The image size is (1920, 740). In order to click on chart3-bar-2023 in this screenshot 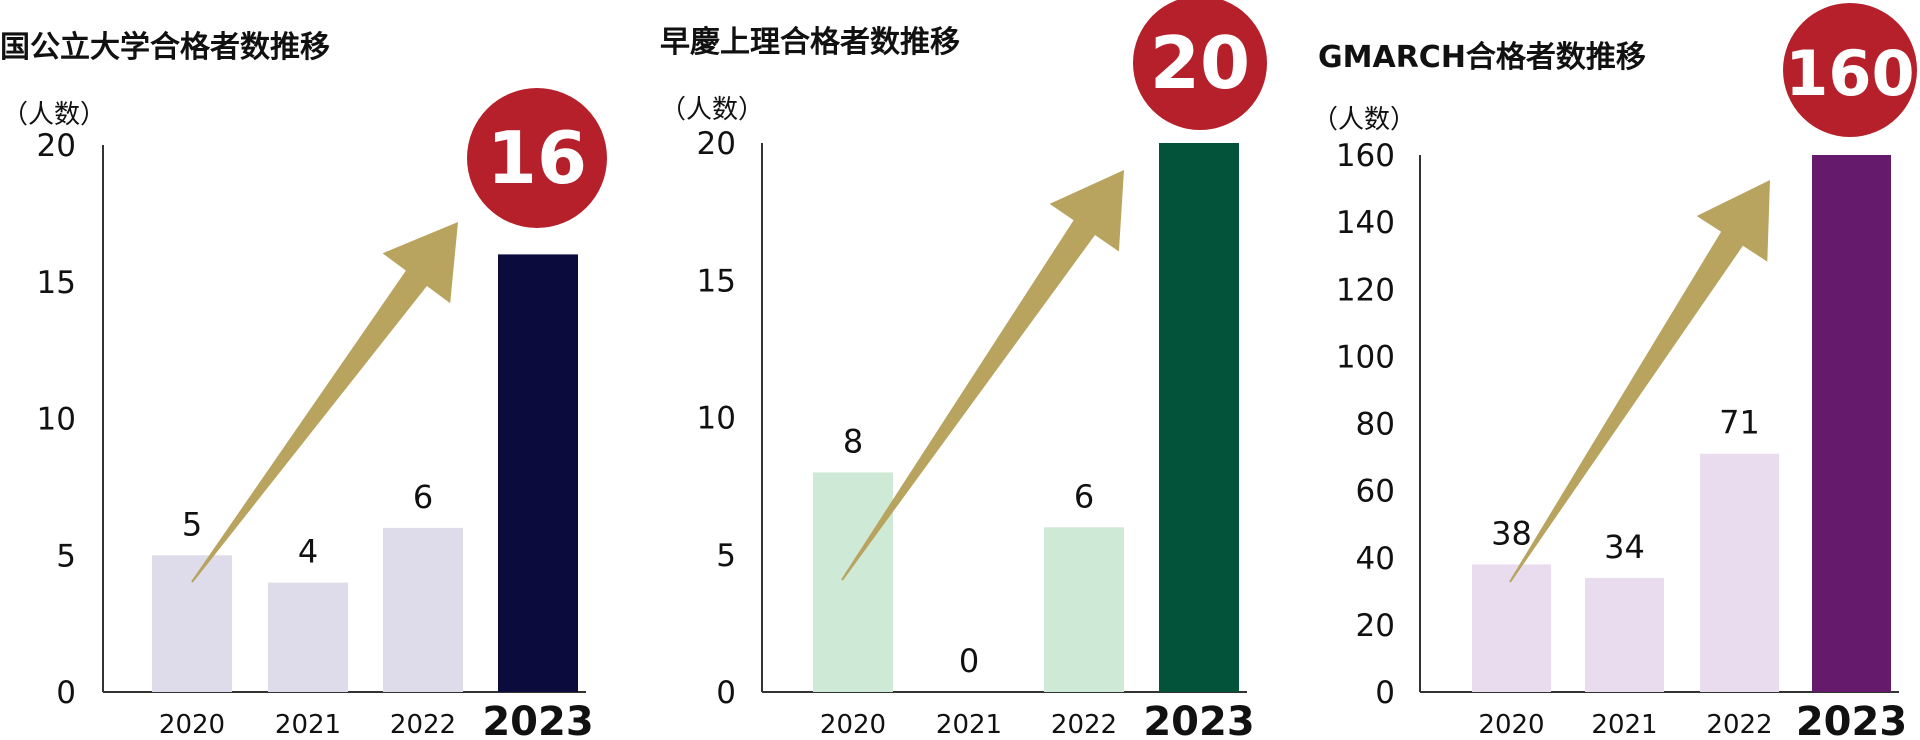, I will do `click(1851, 423)`.